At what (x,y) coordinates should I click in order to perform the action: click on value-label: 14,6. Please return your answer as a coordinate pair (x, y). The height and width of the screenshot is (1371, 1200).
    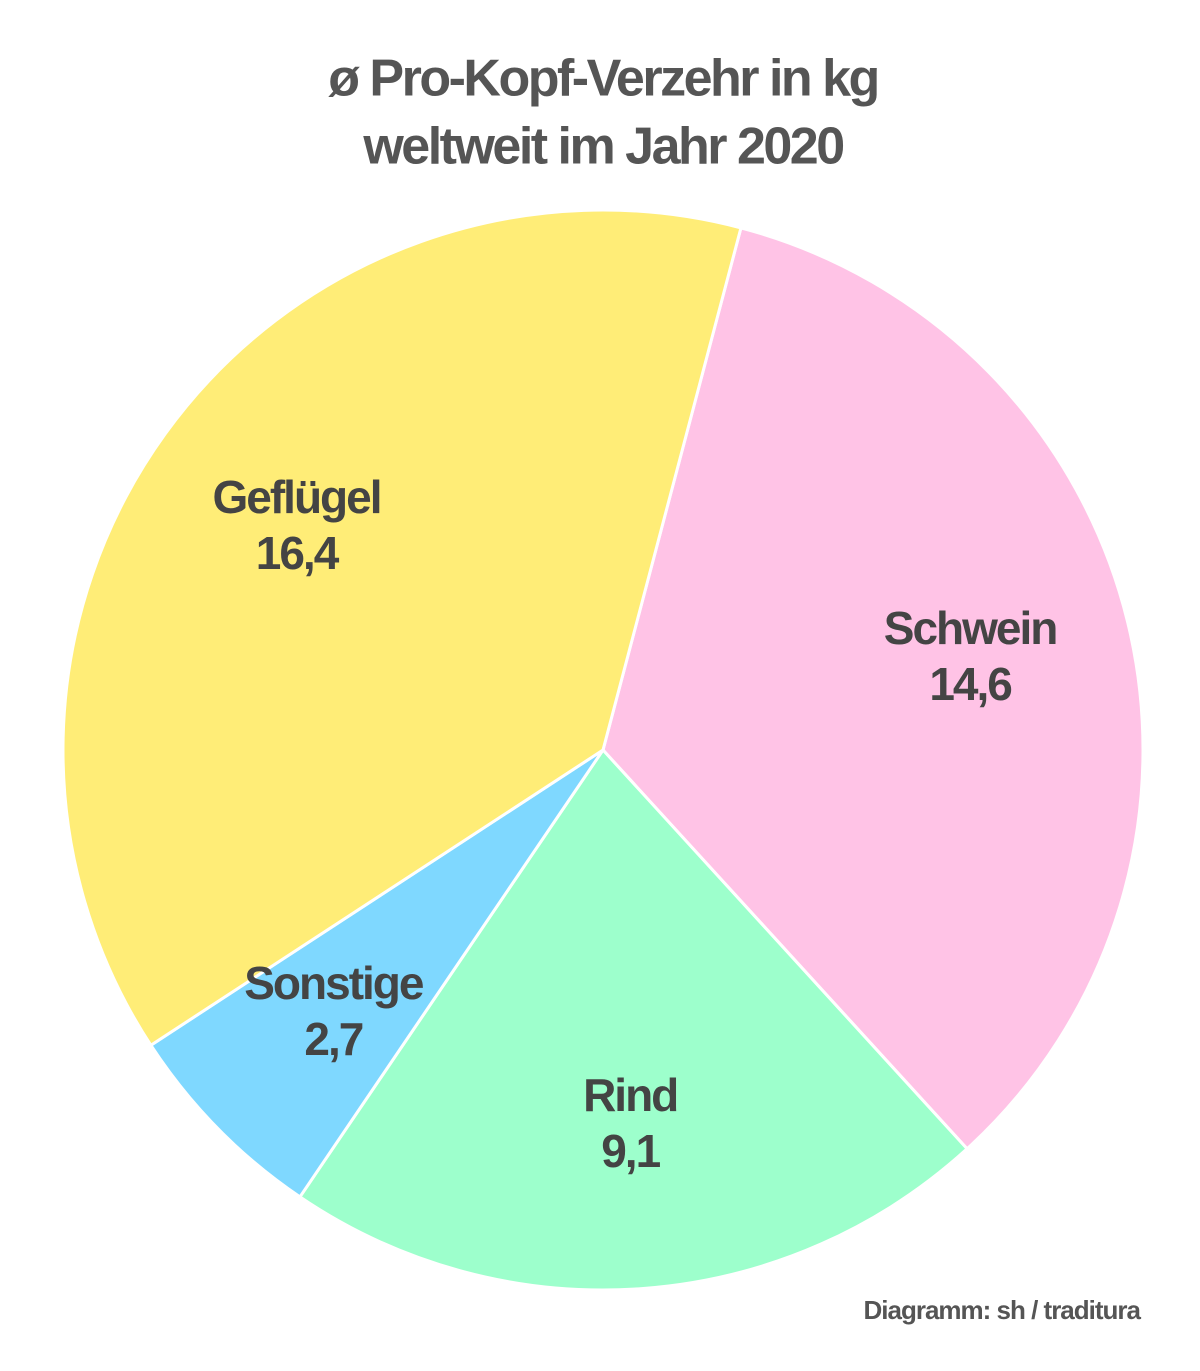
    Looking at the image, I should click on (970, 684).